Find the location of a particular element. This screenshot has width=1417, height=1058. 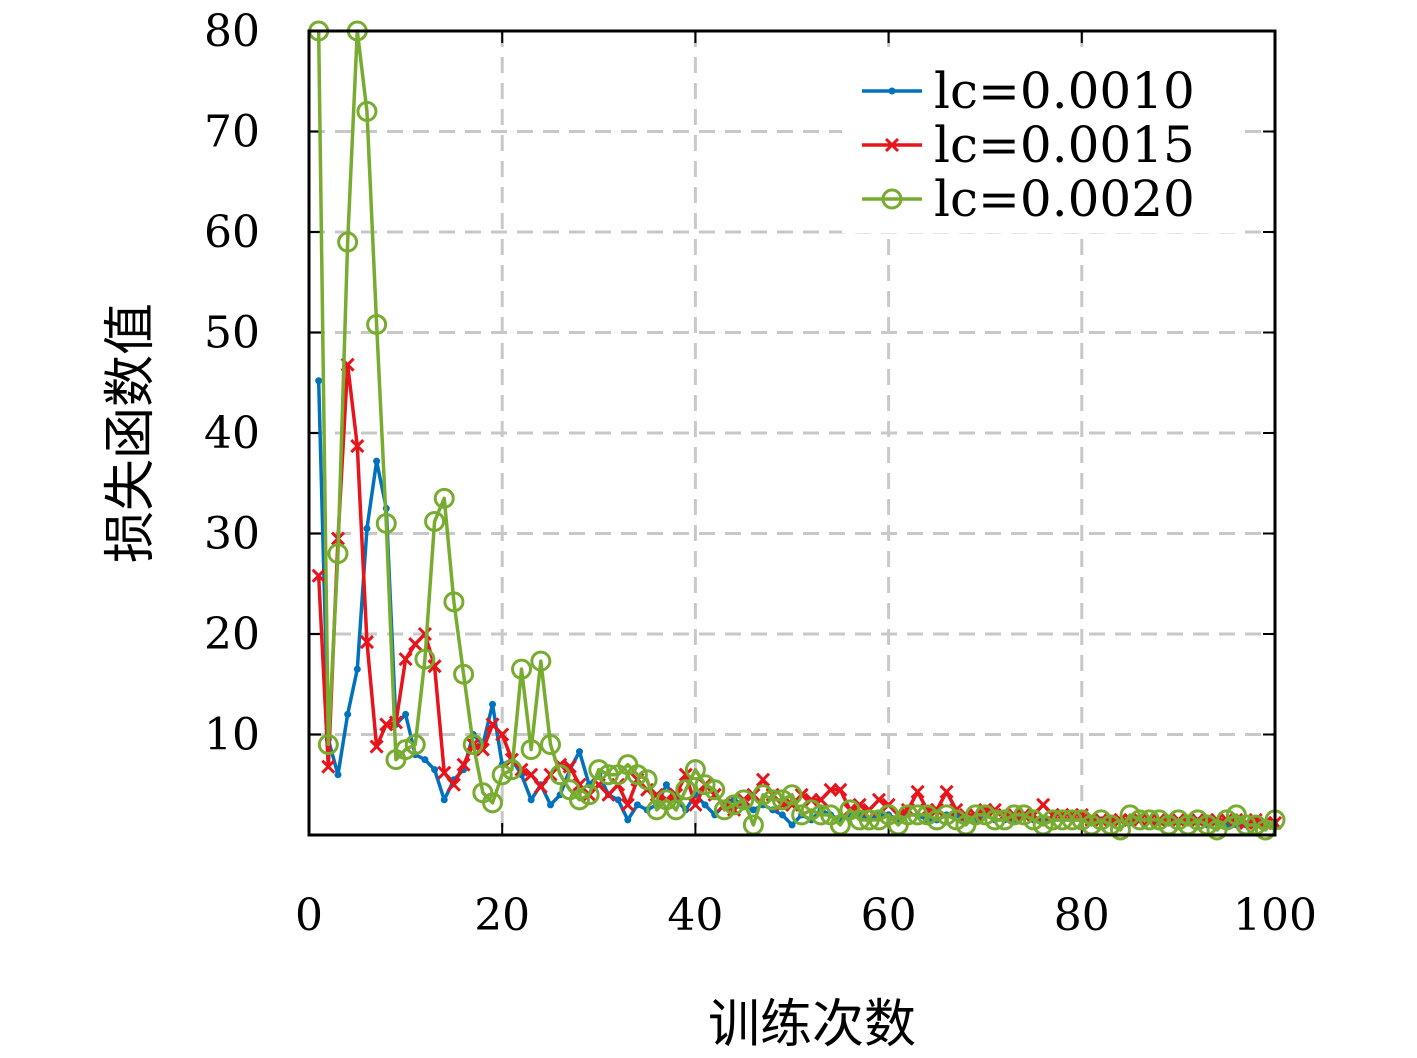

x-axis-title: 训练次数 is located at coordinates (812, 1025).